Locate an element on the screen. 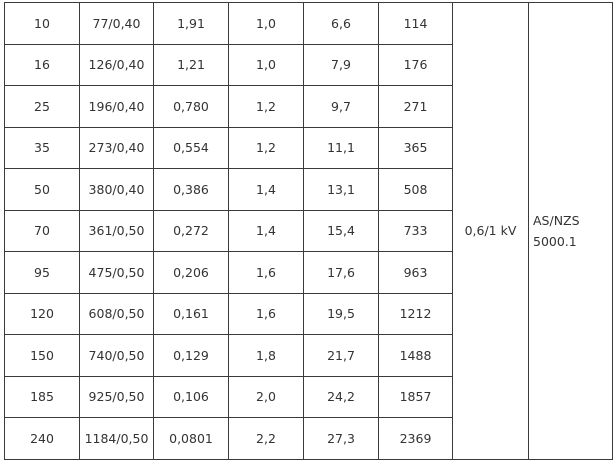 The image size is (616, 464). table-cell: 24,2 is located at coordinates (341, 396).